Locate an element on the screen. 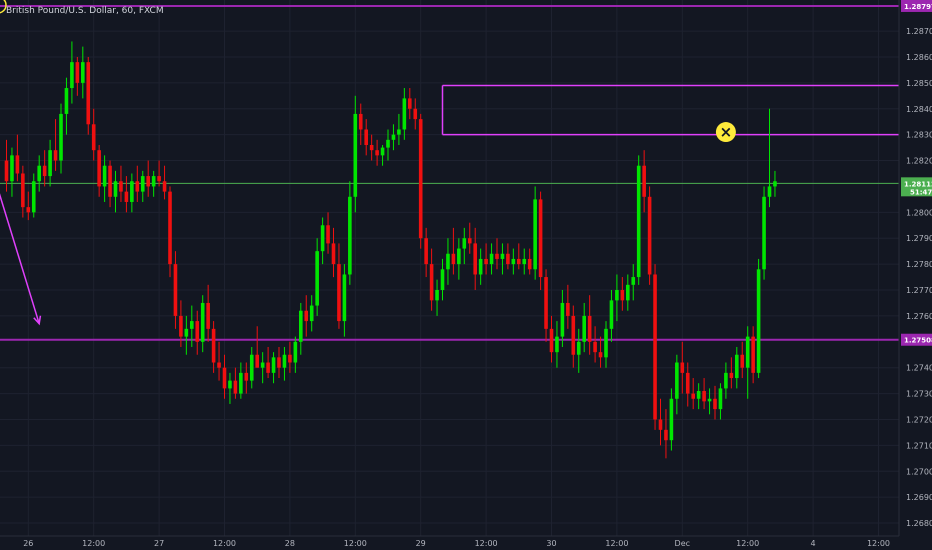  chart-title: British Pound/U.S. Dollar, 60, FXCM is located at coordinates (85, 11).